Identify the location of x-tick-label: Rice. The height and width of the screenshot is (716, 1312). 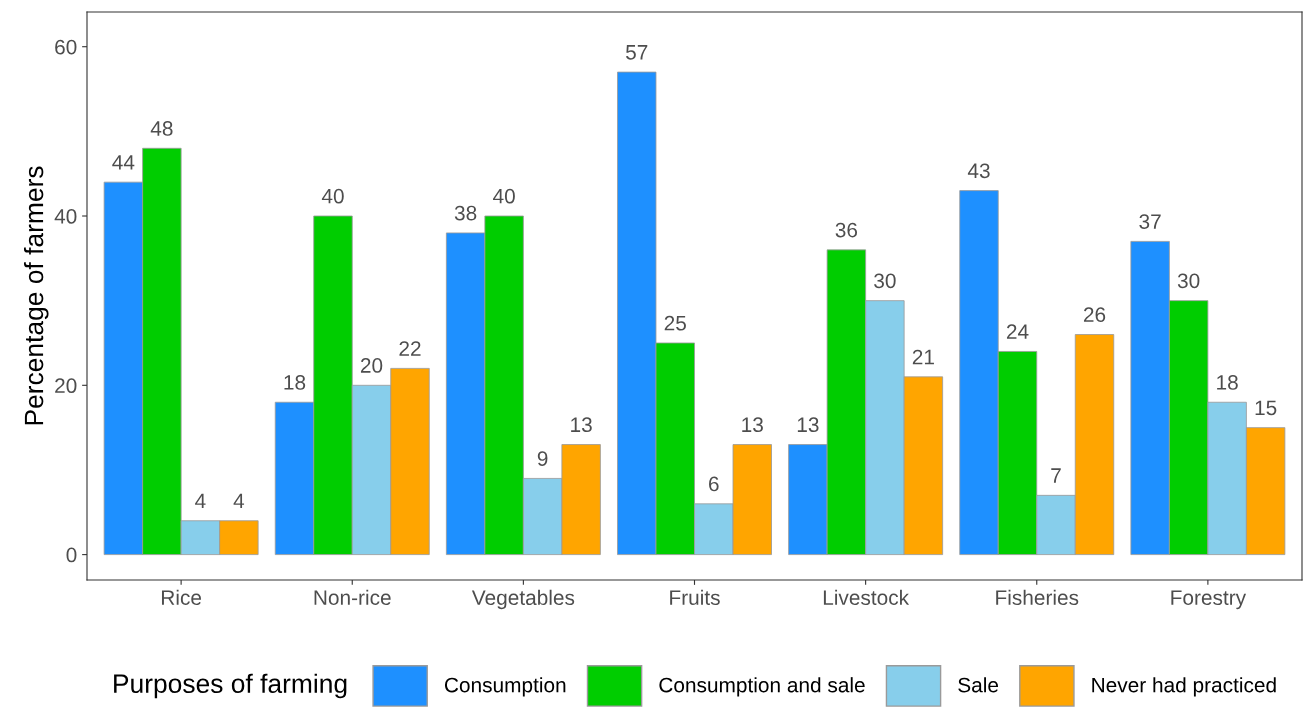
(181, 597).